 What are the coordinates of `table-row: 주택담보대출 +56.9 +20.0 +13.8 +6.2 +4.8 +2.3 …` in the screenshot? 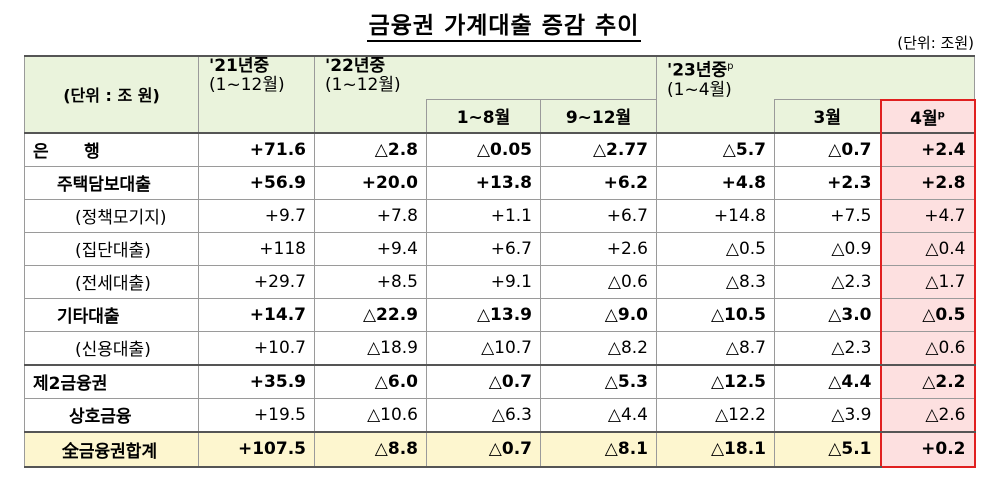 It's located at (500, 182).